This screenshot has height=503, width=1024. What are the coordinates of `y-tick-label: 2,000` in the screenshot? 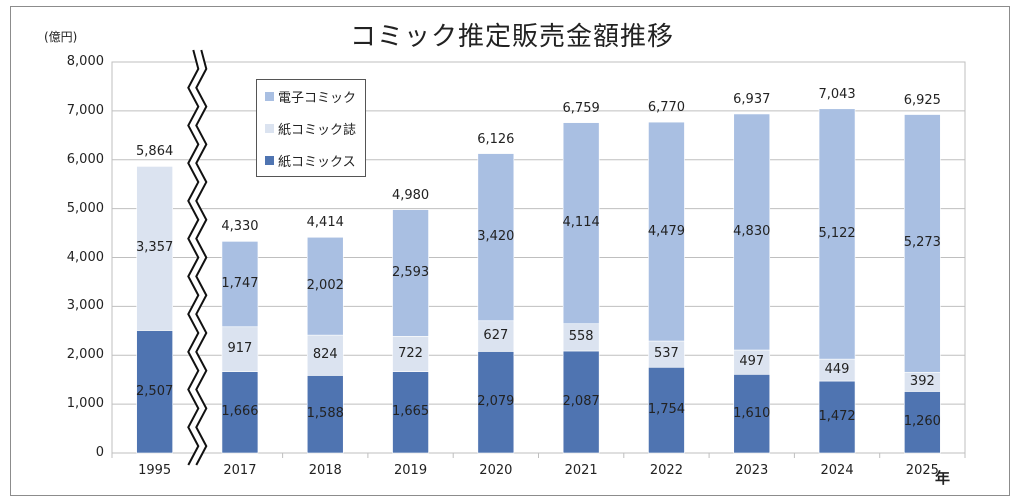 It's located at (85, 355).